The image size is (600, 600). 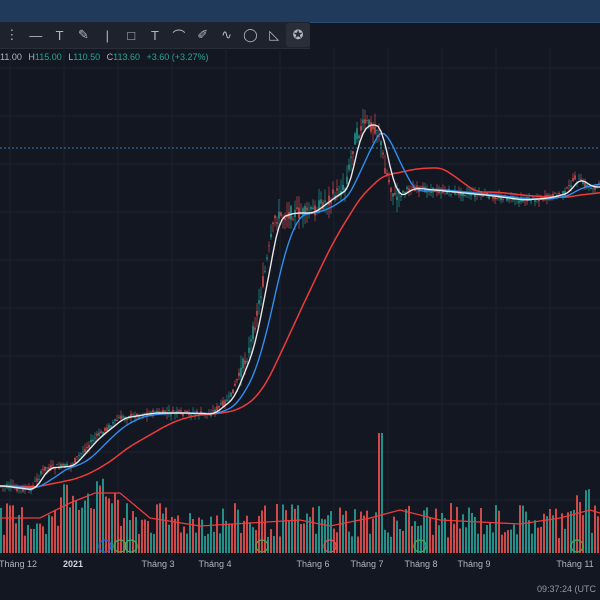 What do you see at coordinates (83, 34) in the screenshot?
I see `brush-icon: ✎` at bounding box center [83, 34].